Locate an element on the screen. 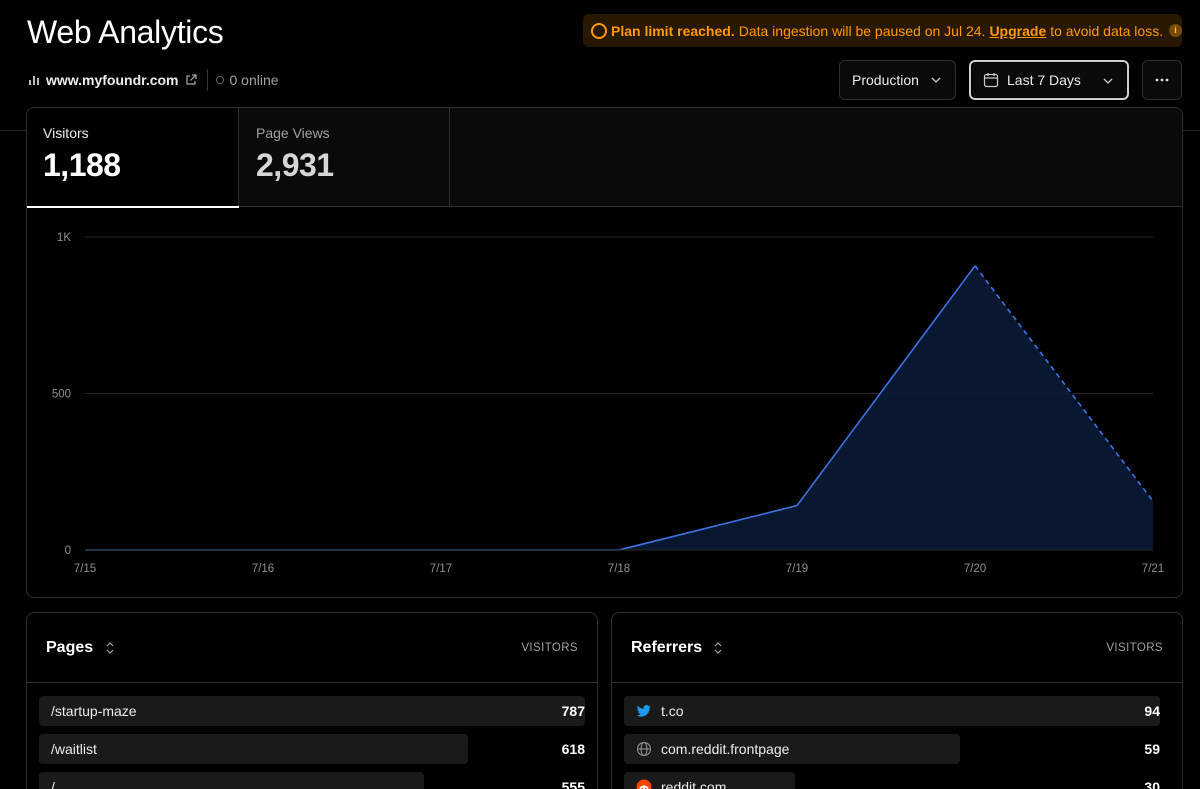  tab-label: Page Views is located at coordinates (293, 133).